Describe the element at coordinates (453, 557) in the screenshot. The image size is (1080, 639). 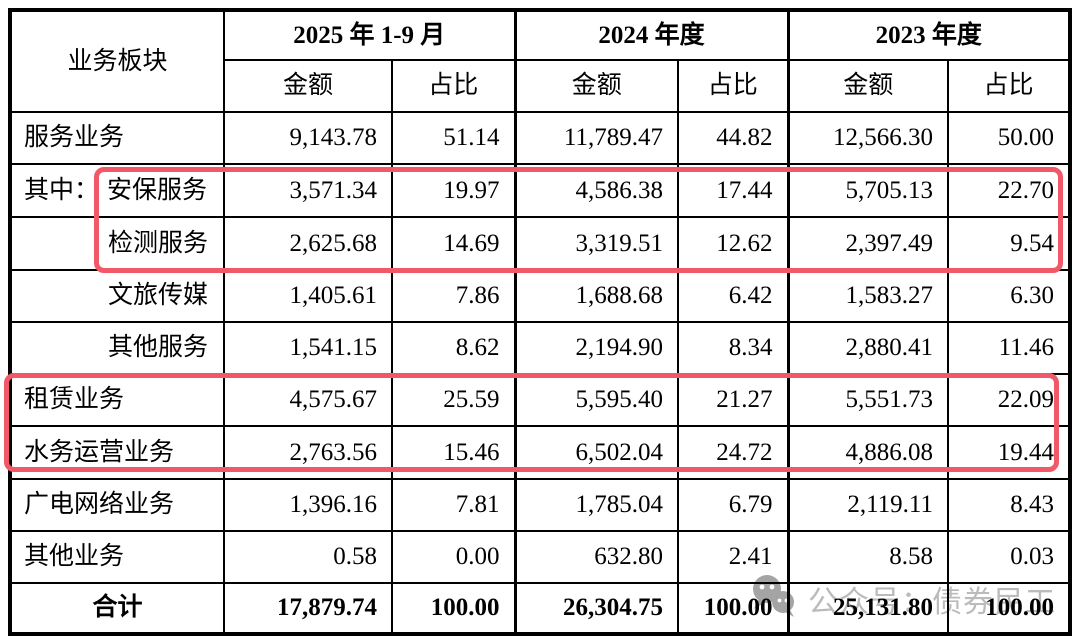
I see `data-cell: 0.00` at that location.